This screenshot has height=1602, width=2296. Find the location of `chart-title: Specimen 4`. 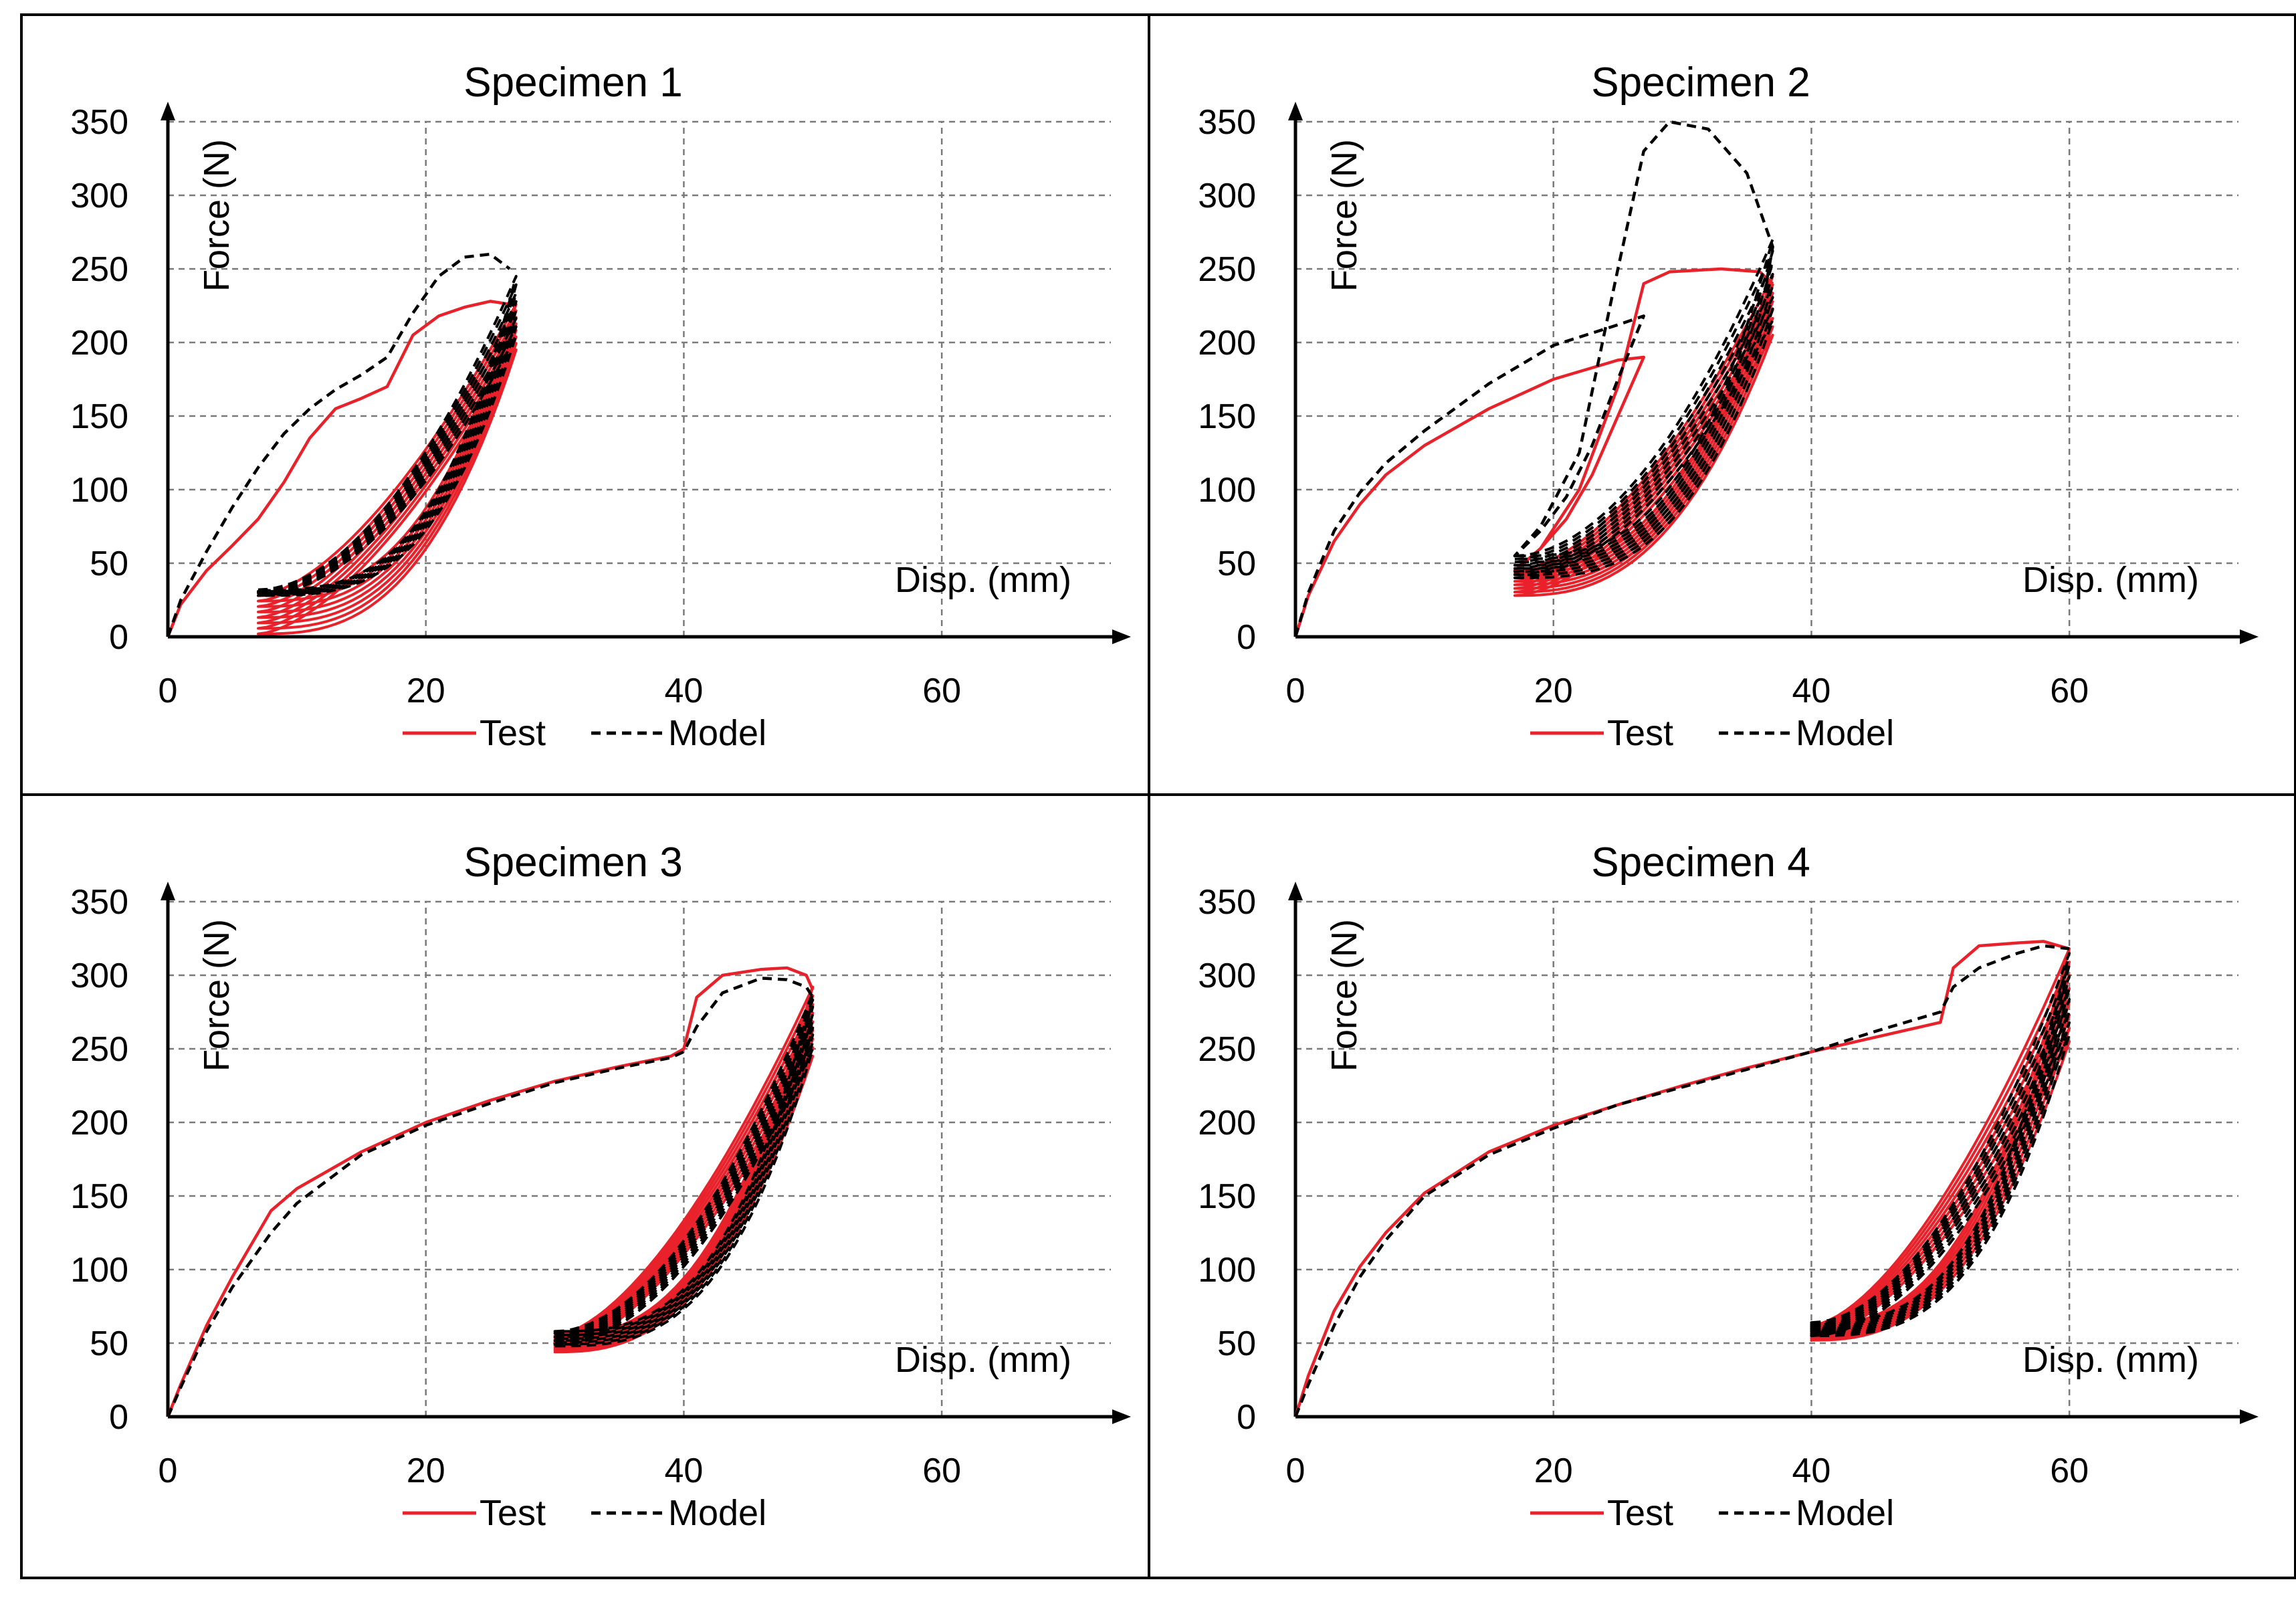

chart-title: Specimen 4 is located at coordinates (1701, 862).